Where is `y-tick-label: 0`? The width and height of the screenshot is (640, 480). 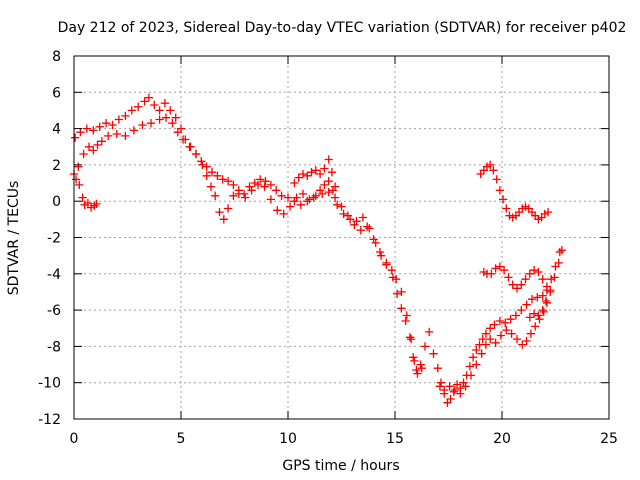
y-tick-label: 0 is located at coordinates (56, 202).